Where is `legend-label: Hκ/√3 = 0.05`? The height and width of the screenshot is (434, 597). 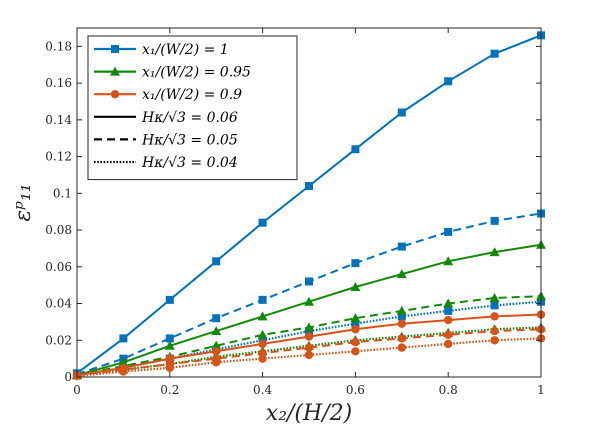 legend-label: Hκ/√3 = 0.05 is located at coordinates (189, 140).